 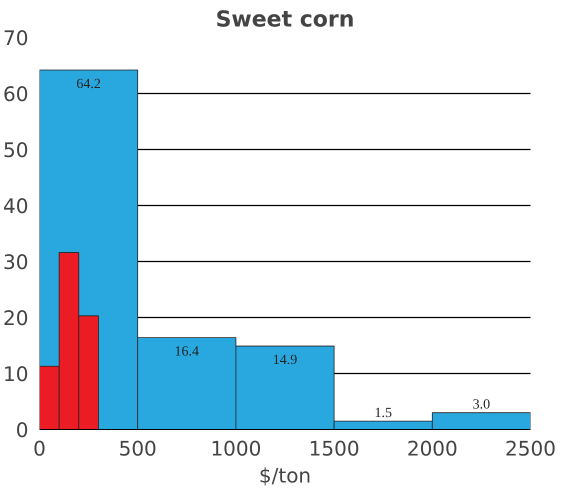 What do you see at coordinates (432, 448) in the screenshot?
I see `x-tick-label: 2000` at bounding box center [432, 448].